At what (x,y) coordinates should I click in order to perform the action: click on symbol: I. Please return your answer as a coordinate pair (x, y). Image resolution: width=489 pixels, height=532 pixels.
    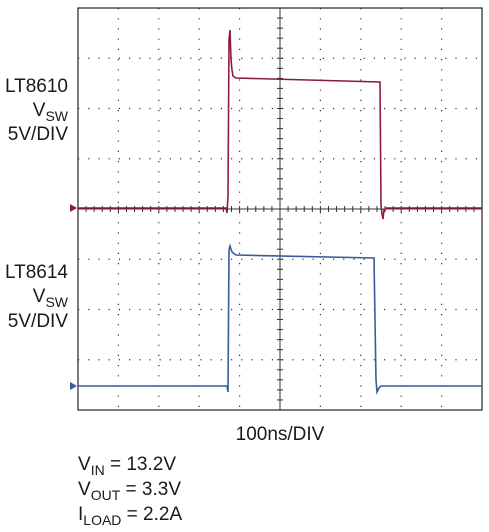
    Looking at the image, I should click on (80, 514).